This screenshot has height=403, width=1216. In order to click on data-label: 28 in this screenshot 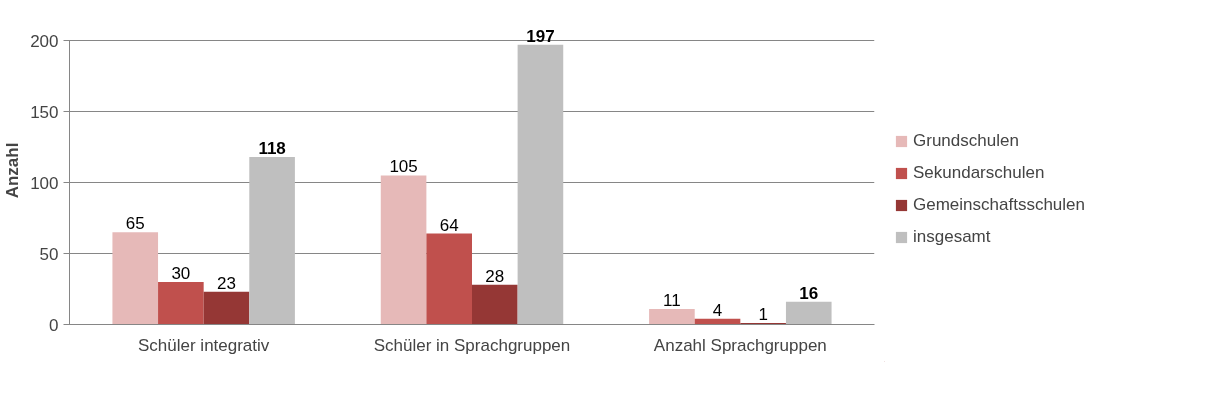, I will do `click(495, 276)`.